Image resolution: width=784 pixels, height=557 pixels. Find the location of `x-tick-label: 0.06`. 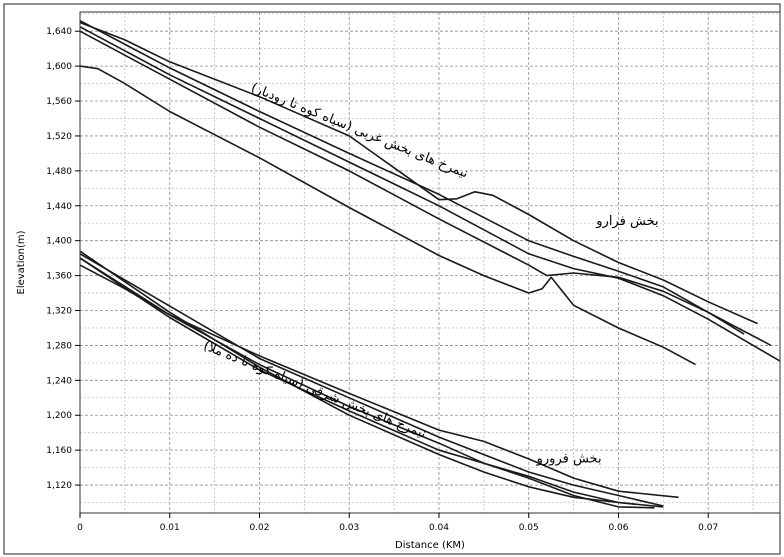

x-tick-label: 0.06 is located at coordinates (618, 528).